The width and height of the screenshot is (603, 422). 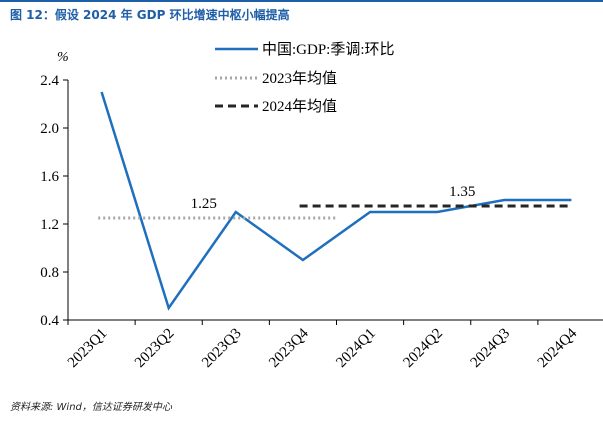 I want to click on y-tick-label: 2.0, so click(x=49, y=129).